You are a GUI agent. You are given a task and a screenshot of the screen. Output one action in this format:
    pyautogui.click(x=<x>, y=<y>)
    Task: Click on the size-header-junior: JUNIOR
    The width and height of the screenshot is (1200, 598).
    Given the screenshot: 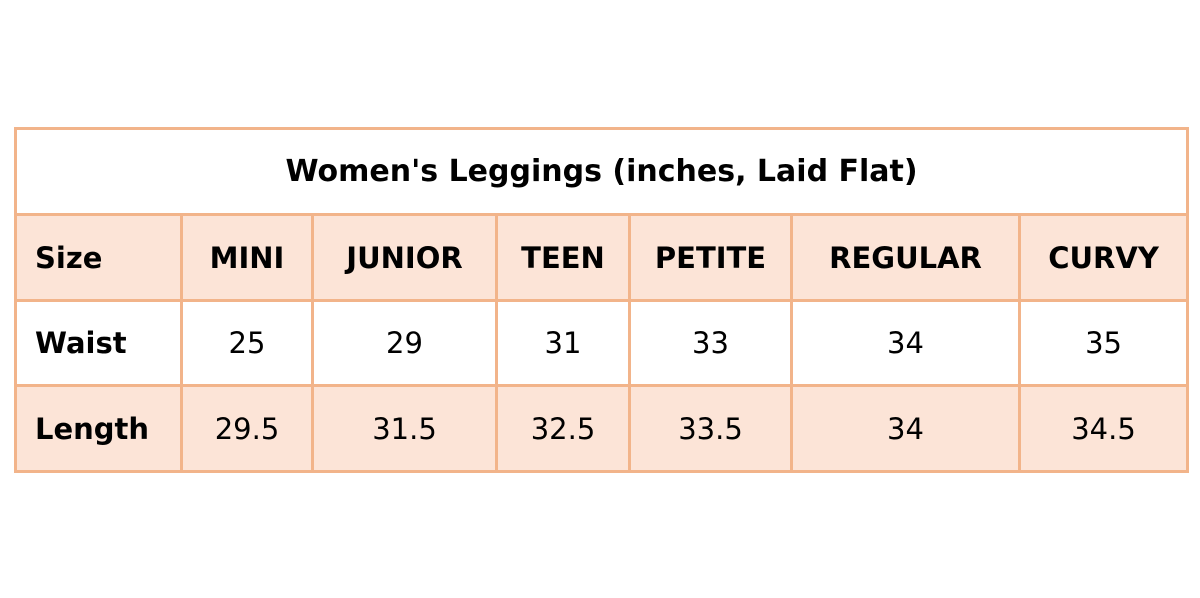 What is the action you would take?
    pyautogui.click(x=404, y=257)
    